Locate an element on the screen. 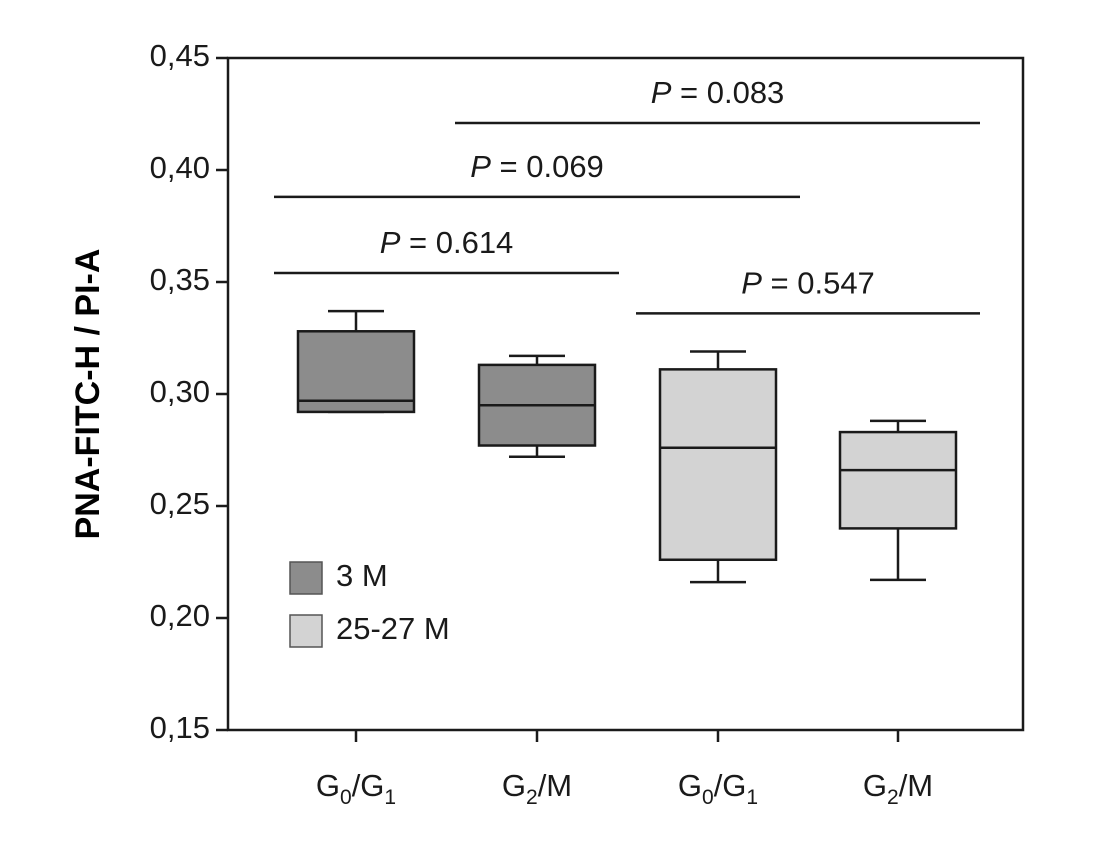 This screenshot has height=850, width=1110. y-tick-label: 0,30 is located at coordinates (180, 391).